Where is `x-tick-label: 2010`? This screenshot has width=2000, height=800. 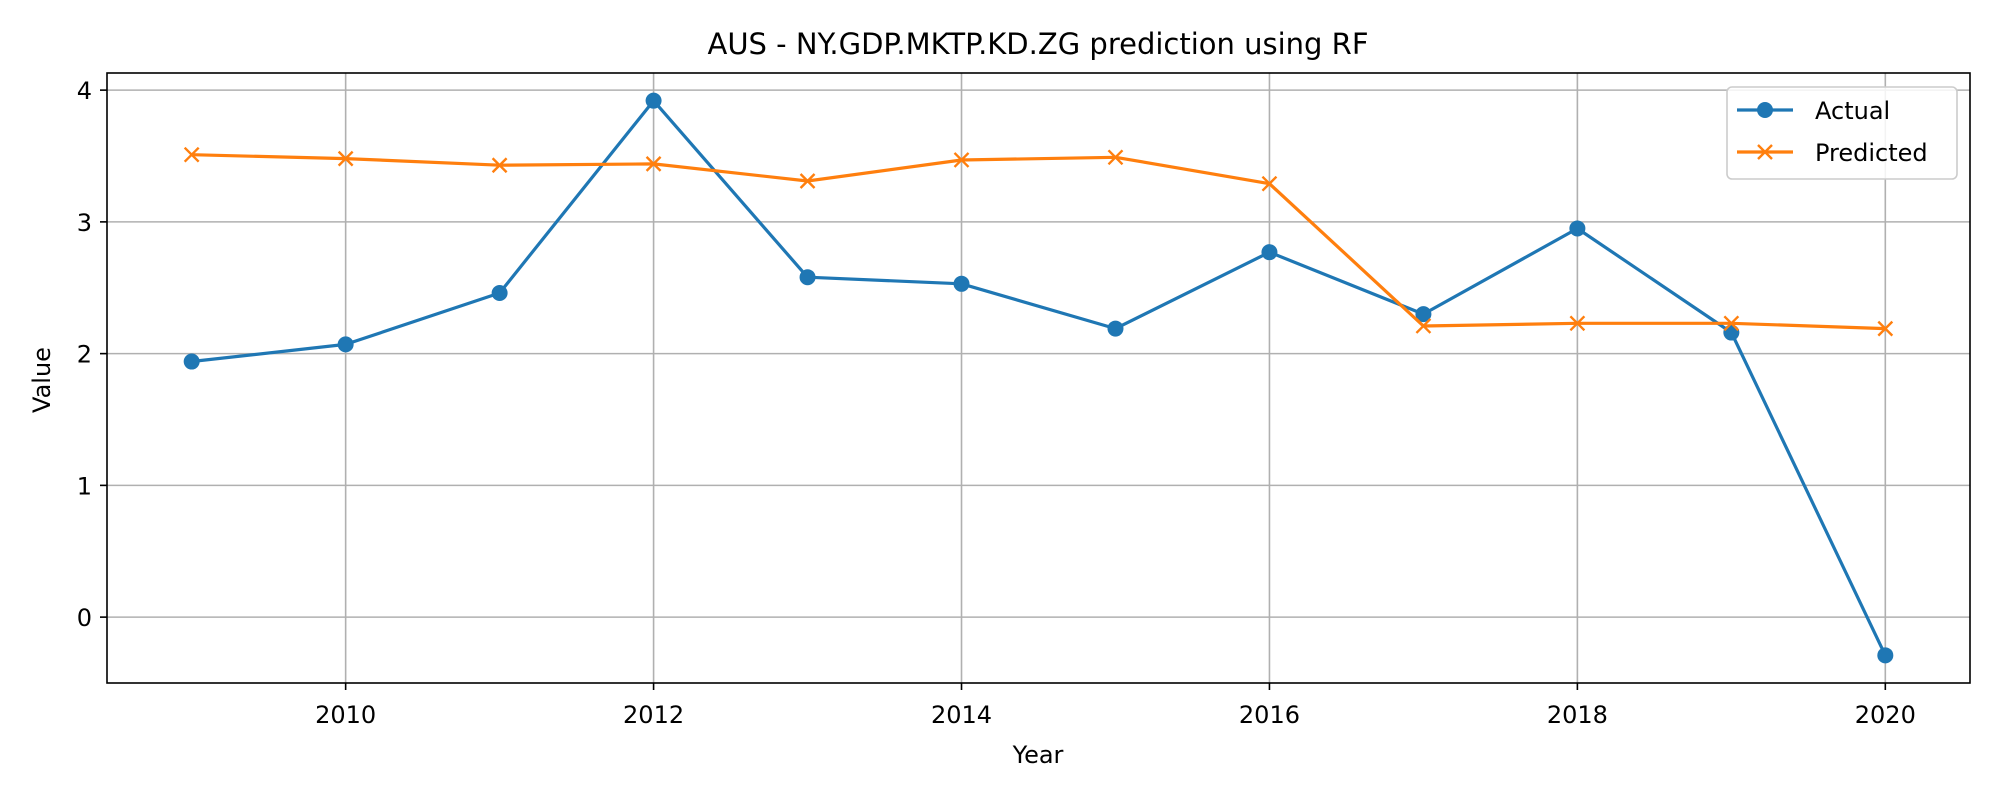 x-tick-label: 2010 is located at coordinates (345, 715).